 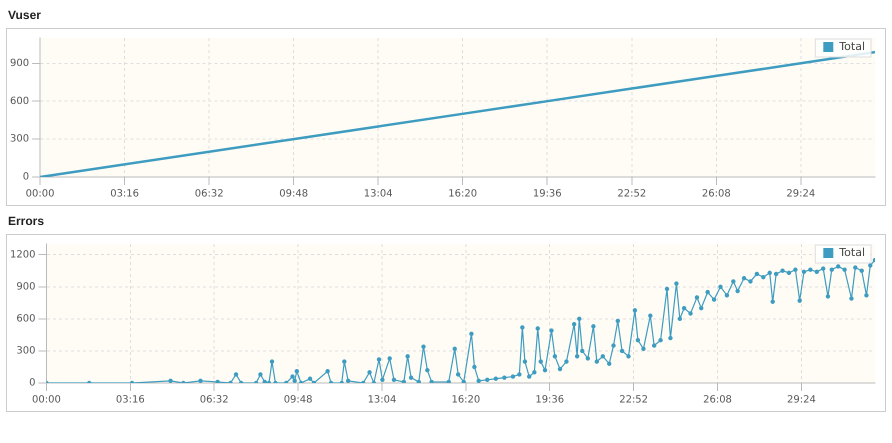 I want to click on chart-title: Vuser, so click(x=25, y=15).